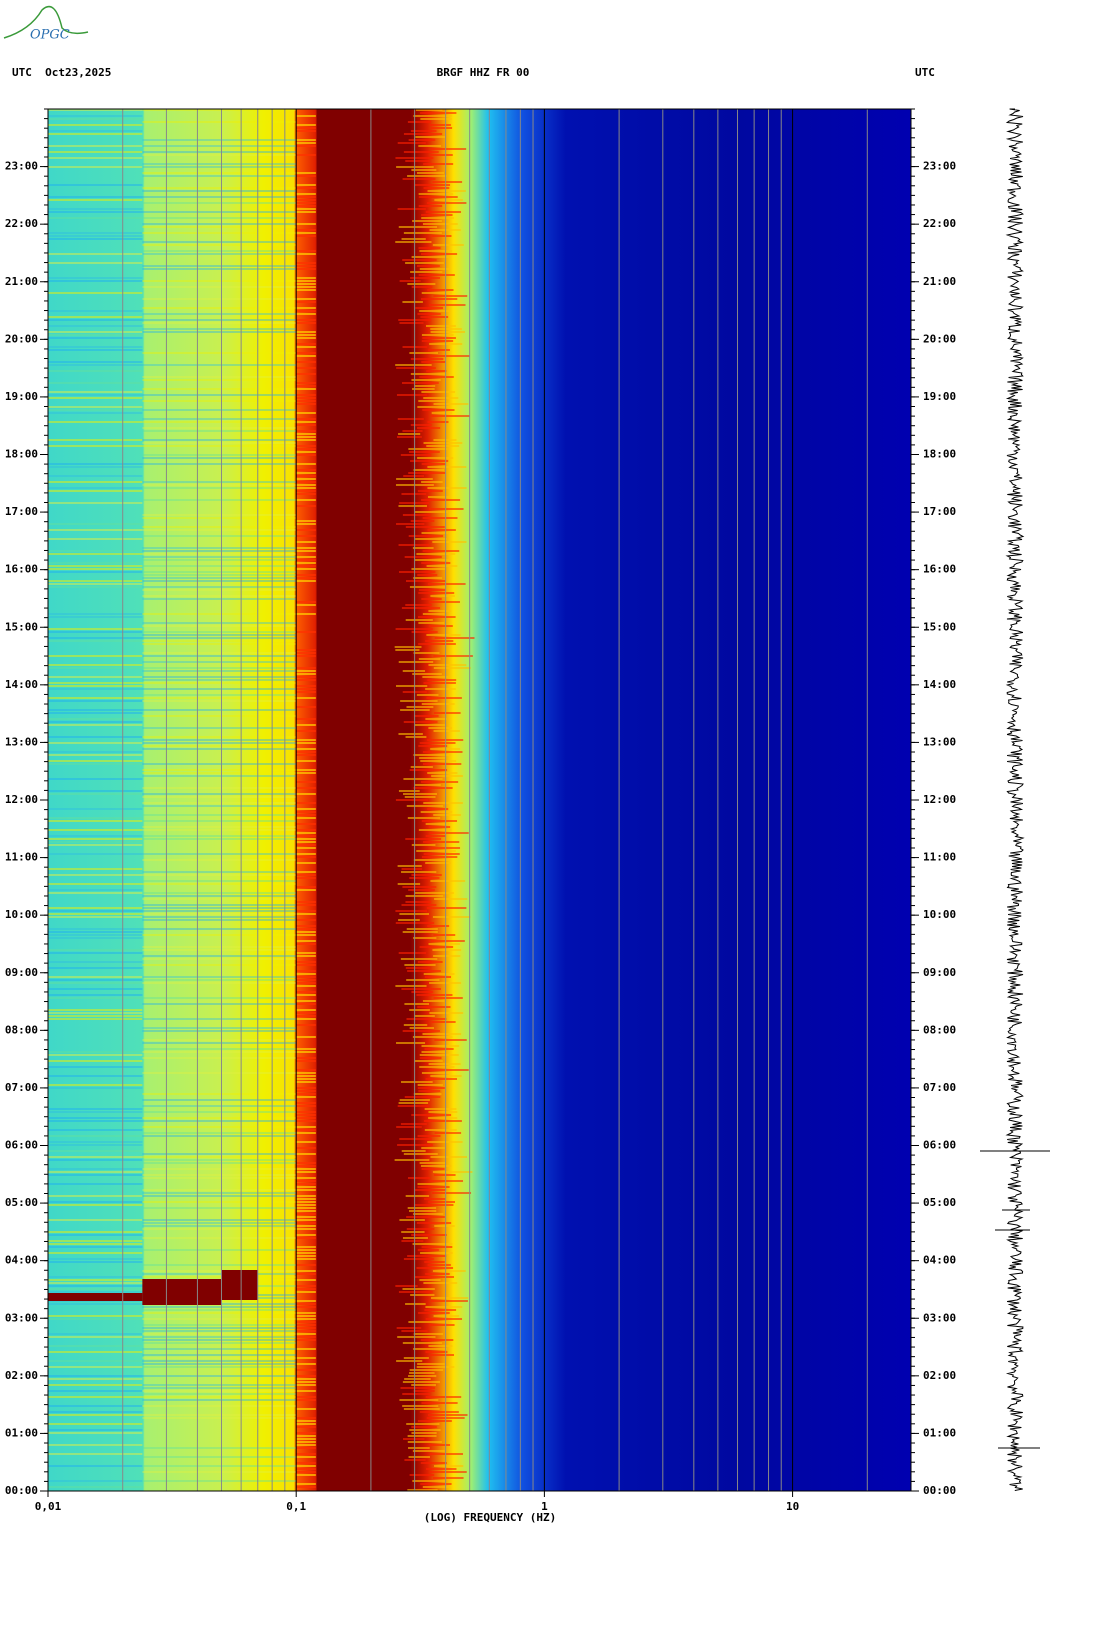 The width and height of the screenshot is (1102, 1634). I want to click on y-tick-label: 12:00, so click(21, 799).